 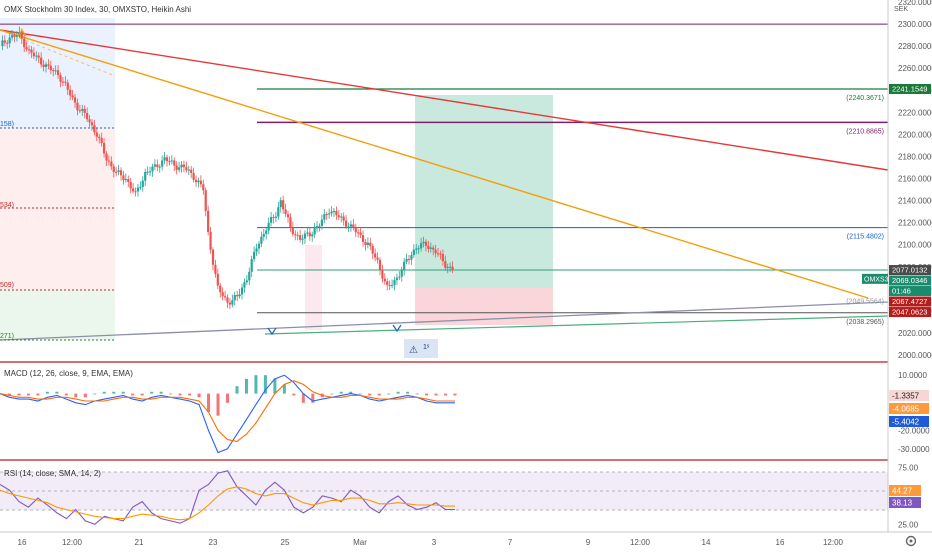 What do you see at coordinates (902, 503) in the screenshot?
I see `rsi-tag: 38.13` at bounding box center [902, 503].